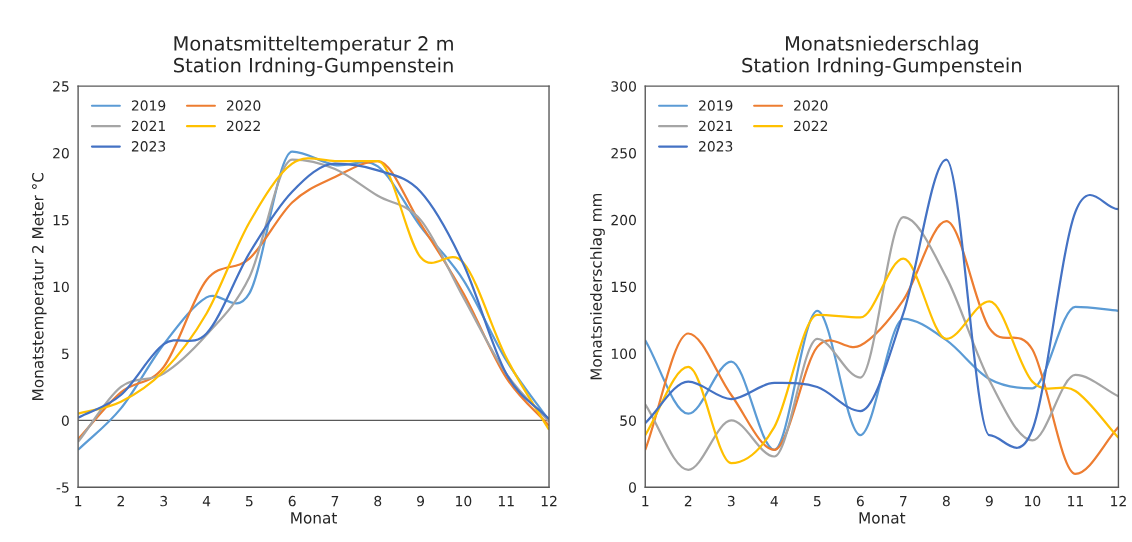  What do you see at coordinates (61, 86) in the screenshot?
I see `y-tick-label: 25` at bounding box center [61, 86].